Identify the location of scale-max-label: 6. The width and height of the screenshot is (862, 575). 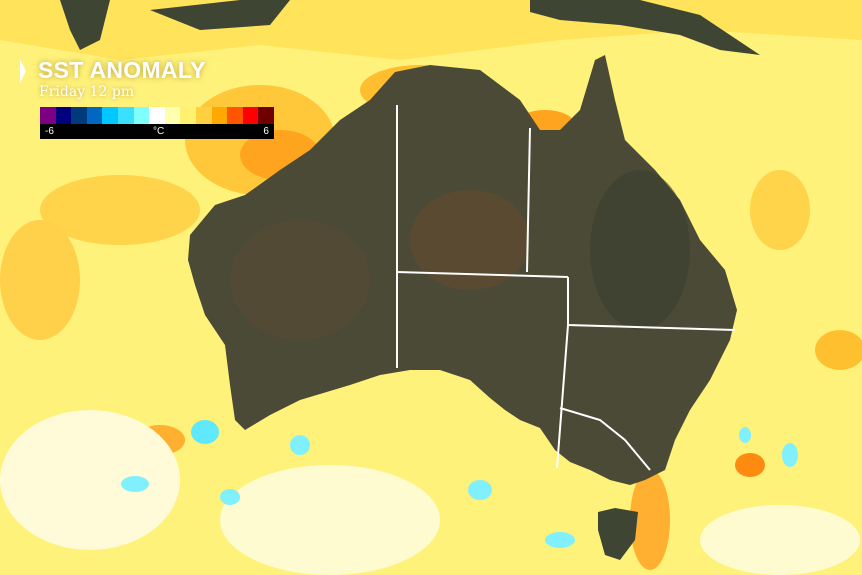
(266, 131).